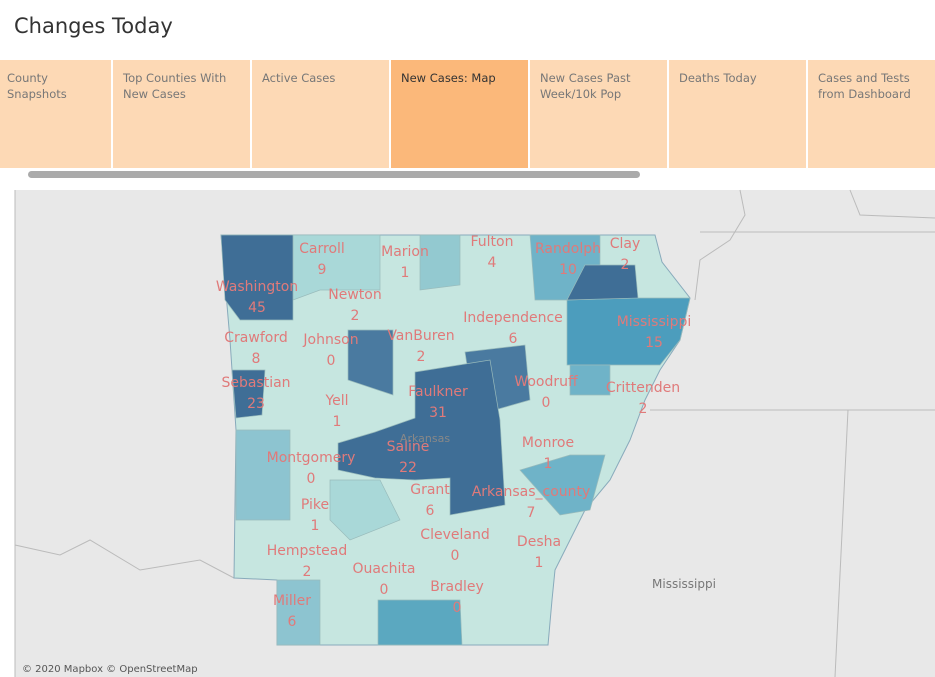  Describe the element at coordinates (292, 601) in the screenshot. I see `county-name: Miller` at that location.